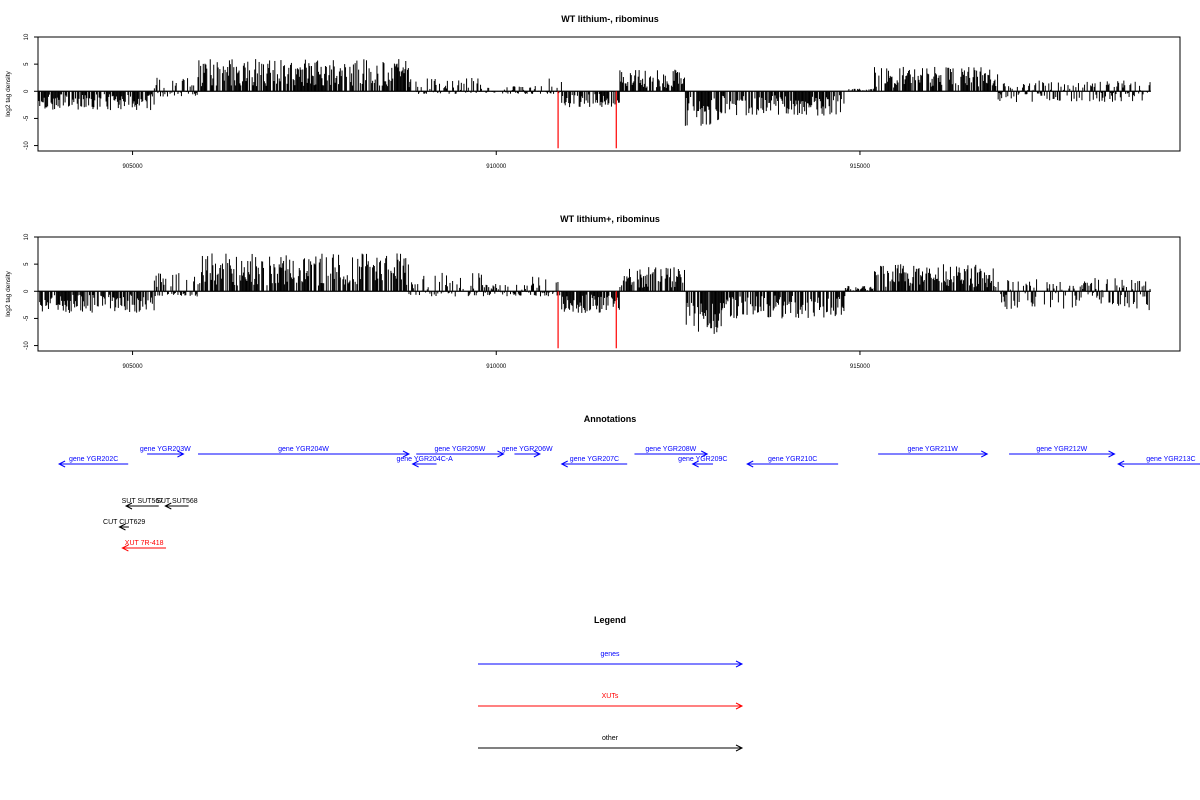 The width and height of the screenshot is (1200, 800). I want to click on feature-label: gene YGR207C, so click(594, 459).